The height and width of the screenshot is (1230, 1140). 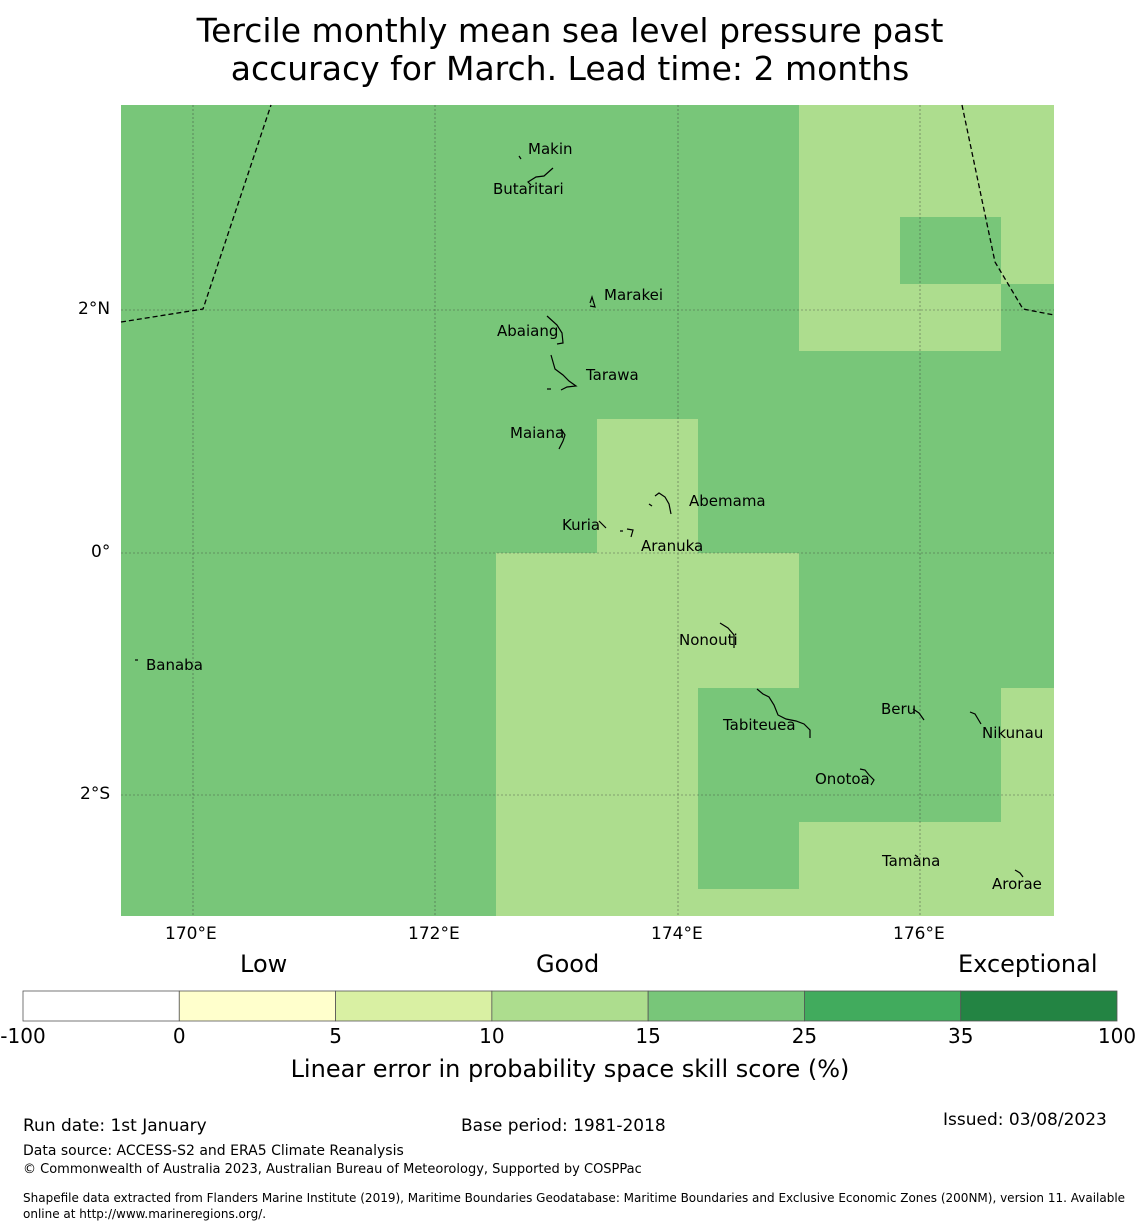 I want to click on island-label-banaba: Banaba, so click(x=174, y=665).